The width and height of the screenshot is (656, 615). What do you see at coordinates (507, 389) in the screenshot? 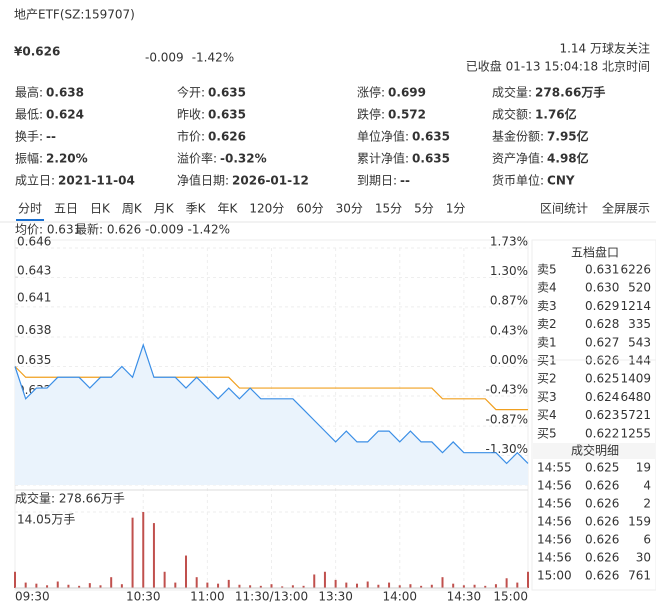
I see `y2-tick-label: -0.43%` at bounding box center [507, 389].